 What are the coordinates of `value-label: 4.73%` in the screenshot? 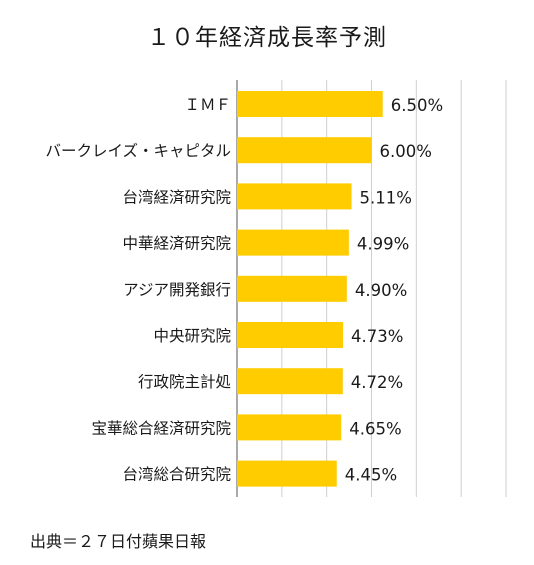 It's located at (377, 336).